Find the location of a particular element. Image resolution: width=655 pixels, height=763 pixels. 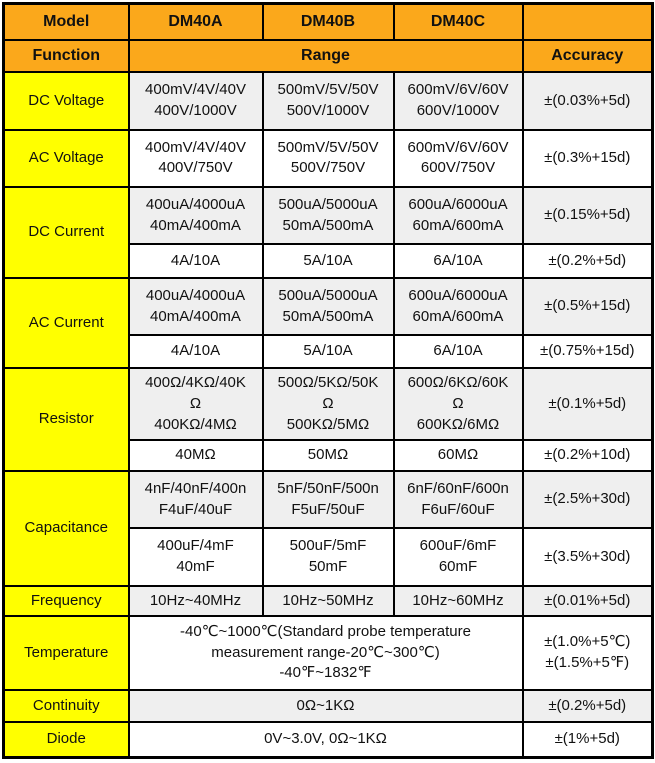

range-cell: 500mV/5V/50V 500V/1000V is located at coordinates (328, 101).